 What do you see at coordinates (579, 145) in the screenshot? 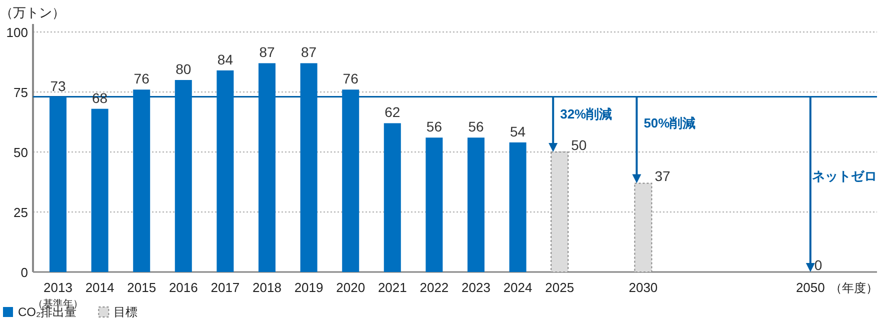
I see `data-label: 50` at bounding box center [579, 145].